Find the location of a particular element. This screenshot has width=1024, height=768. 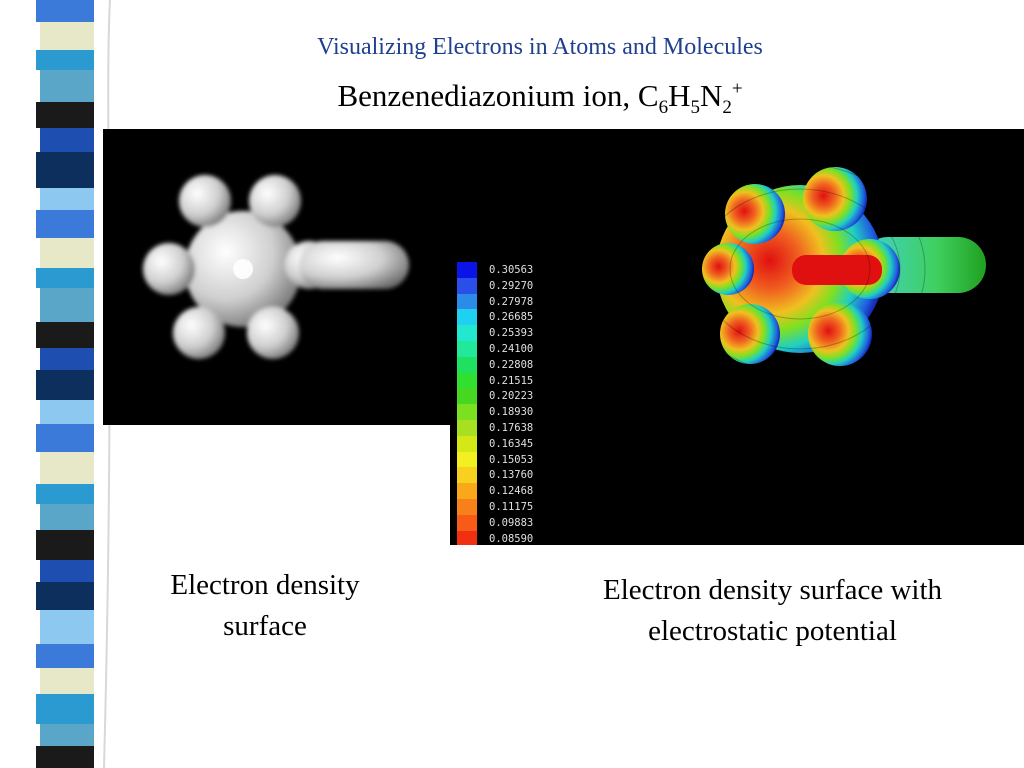

colorbar-row: 0.13760 is located at coordinates (517, 475).